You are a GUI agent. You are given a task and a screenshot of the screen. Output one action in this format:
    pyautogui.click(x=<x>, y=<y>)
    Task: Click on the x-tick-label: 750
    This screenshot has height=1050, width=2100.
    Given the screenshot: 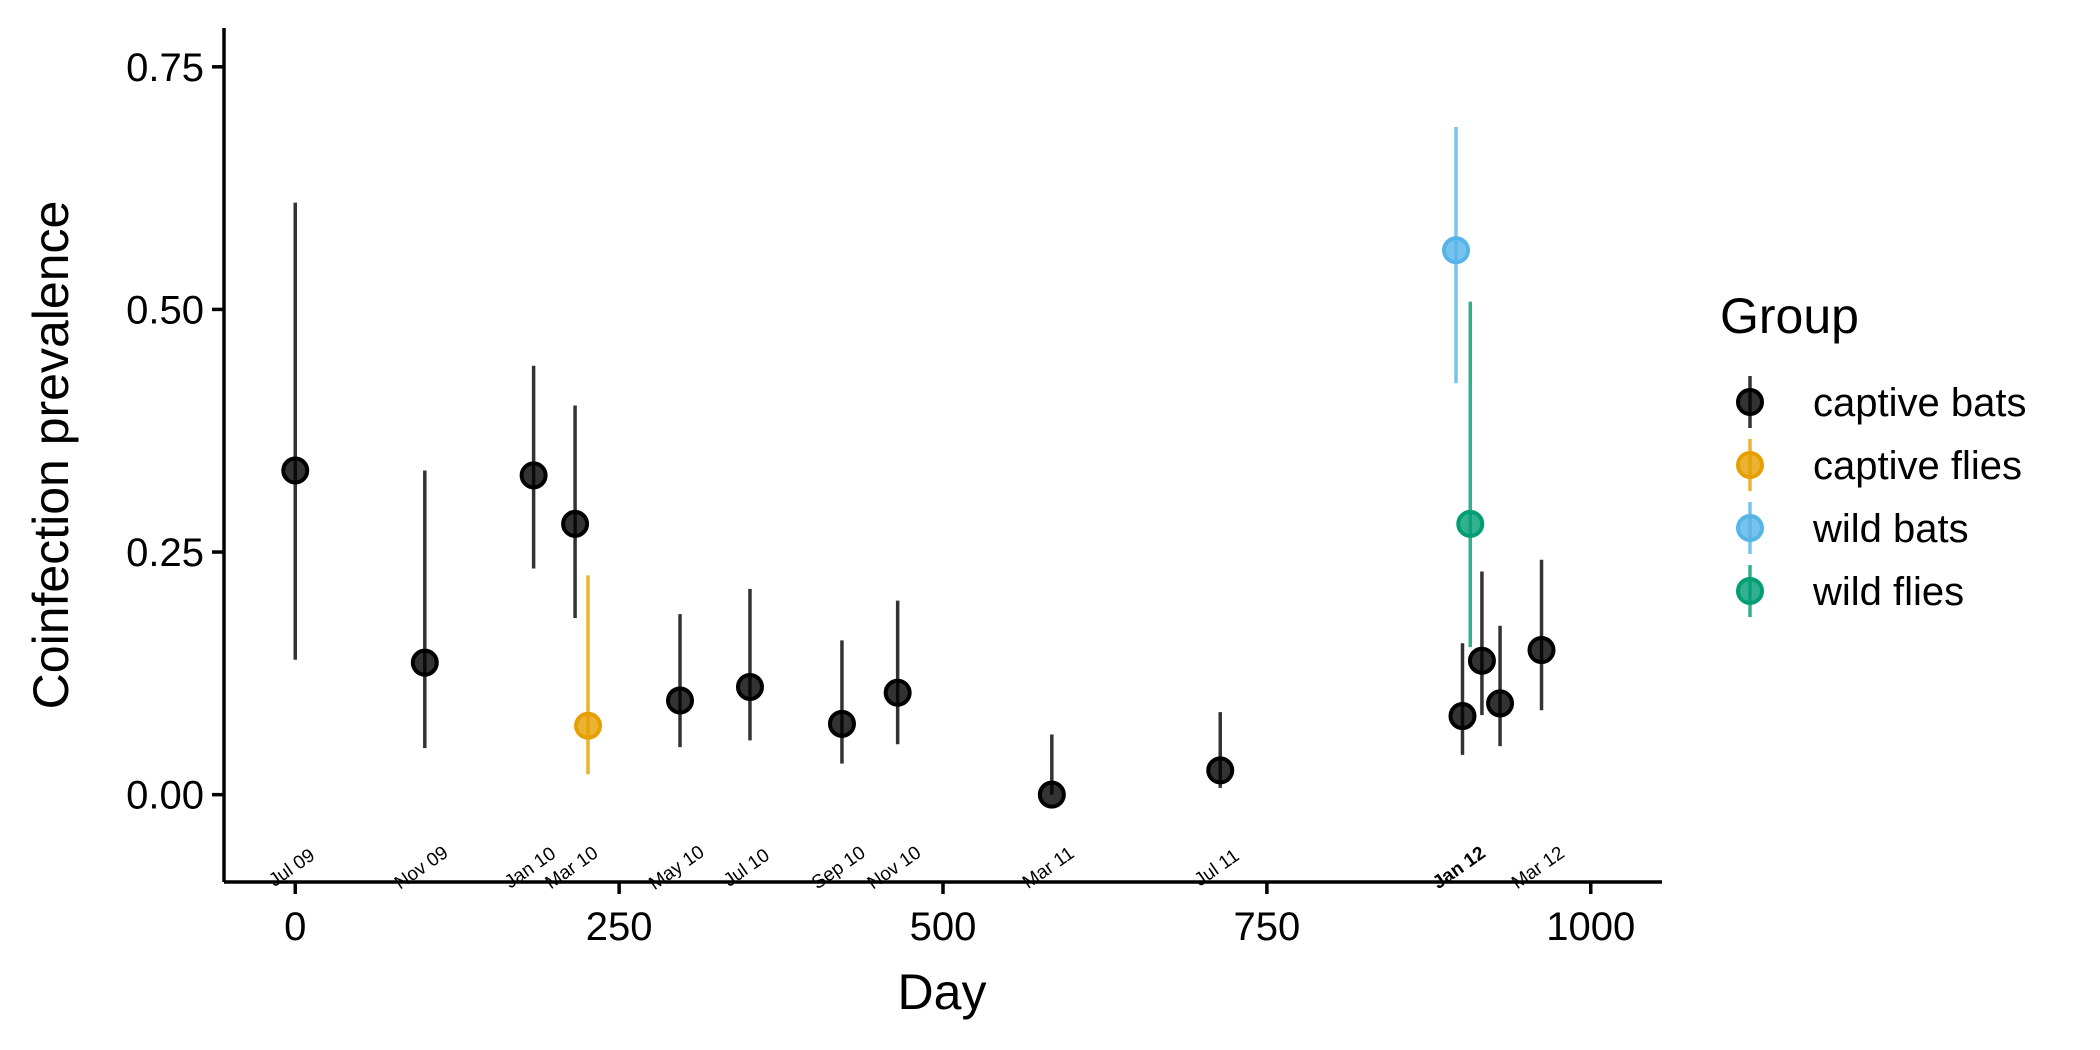 What is the action you would take?
    pyautogui.click(x=1266, y=927)
    